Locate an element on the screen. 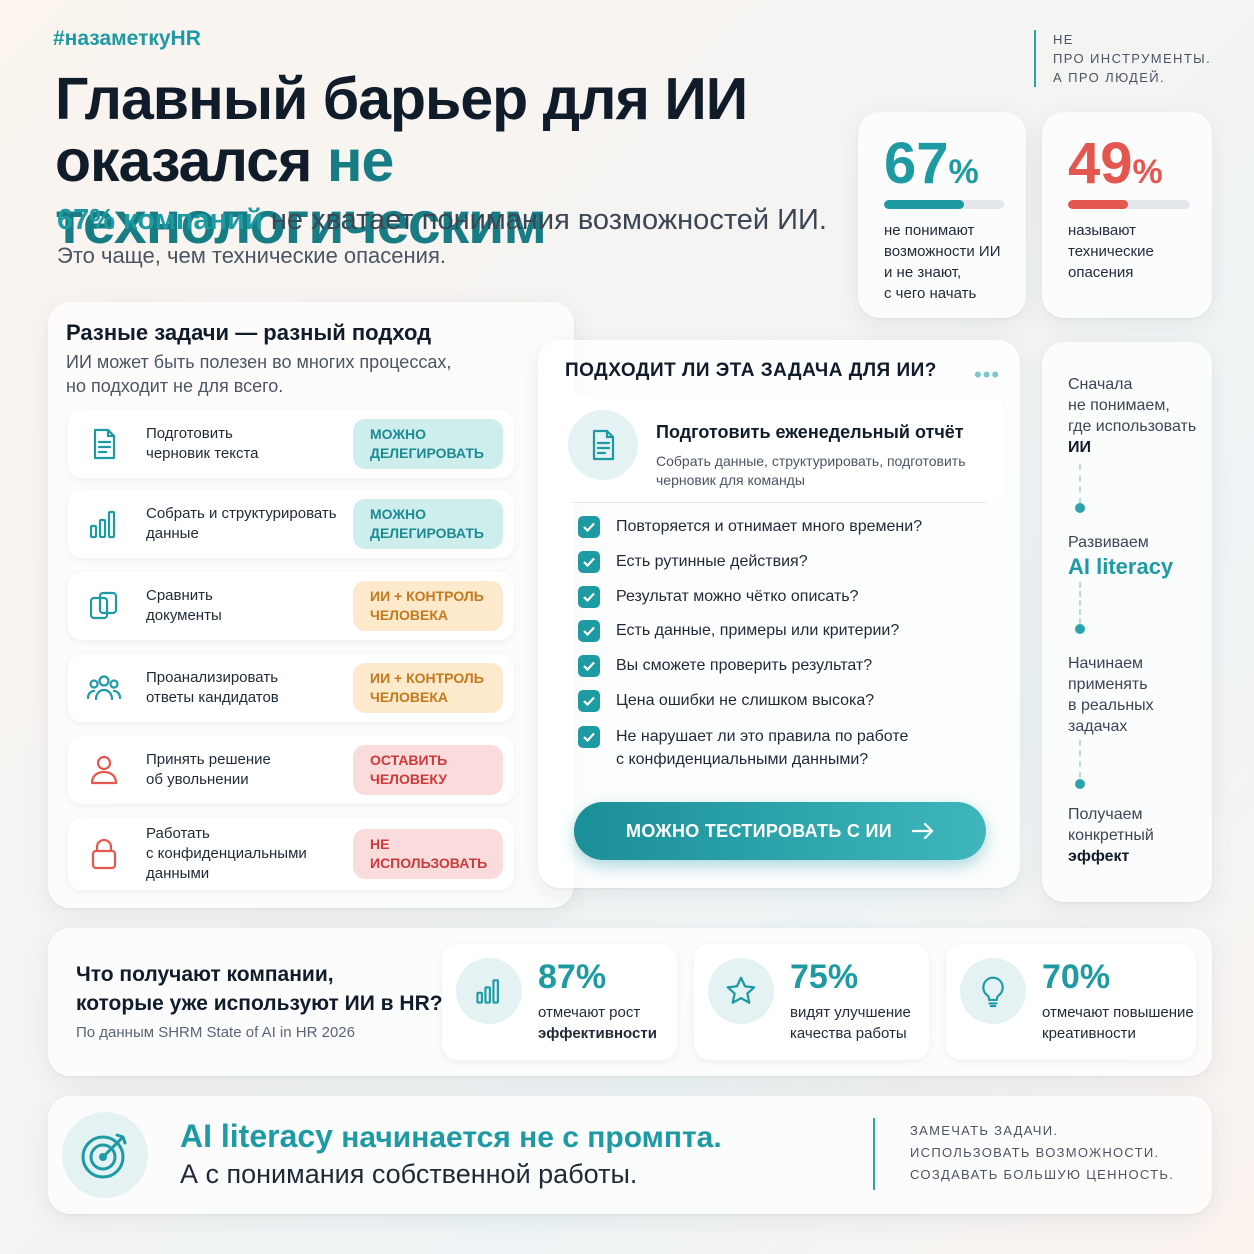  timeline-line: Сначала is located at coordinates (1100, 384).